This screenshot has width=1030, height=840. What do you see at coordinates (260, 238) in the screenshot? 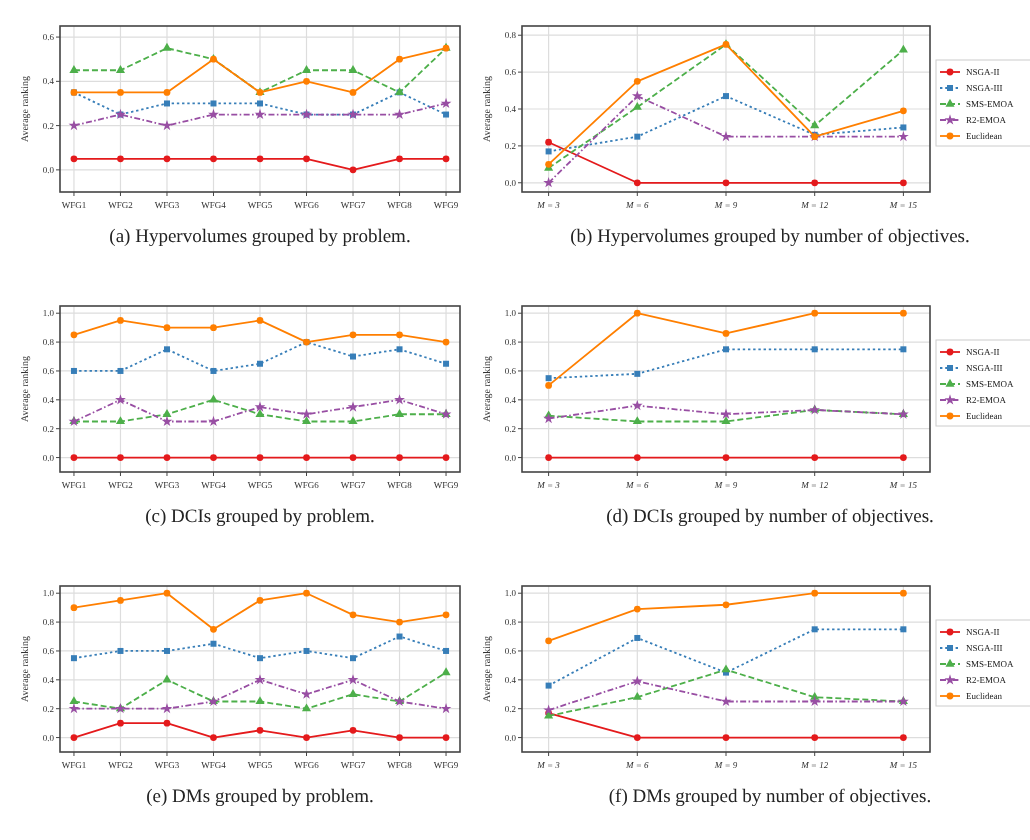
I see `text: (a) Hypervolumes grouped by problem.` at bounding box center [260, 238].